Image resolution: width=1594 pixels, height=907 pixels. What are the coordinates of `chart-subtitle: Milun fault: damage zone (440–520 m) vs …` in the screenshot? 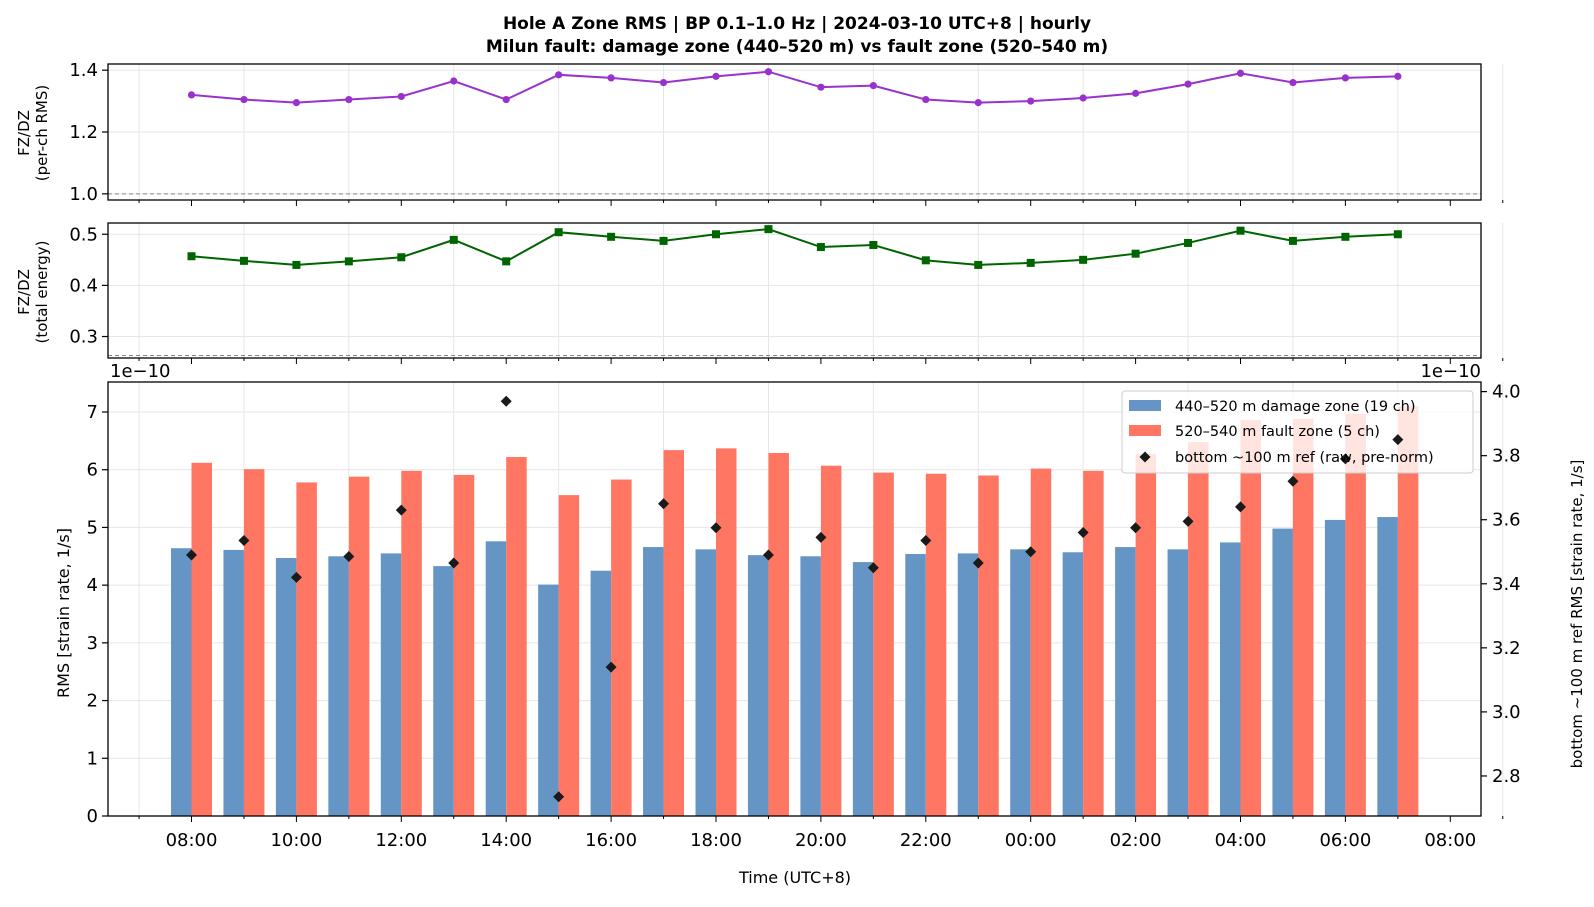 It's located at (797, 47).